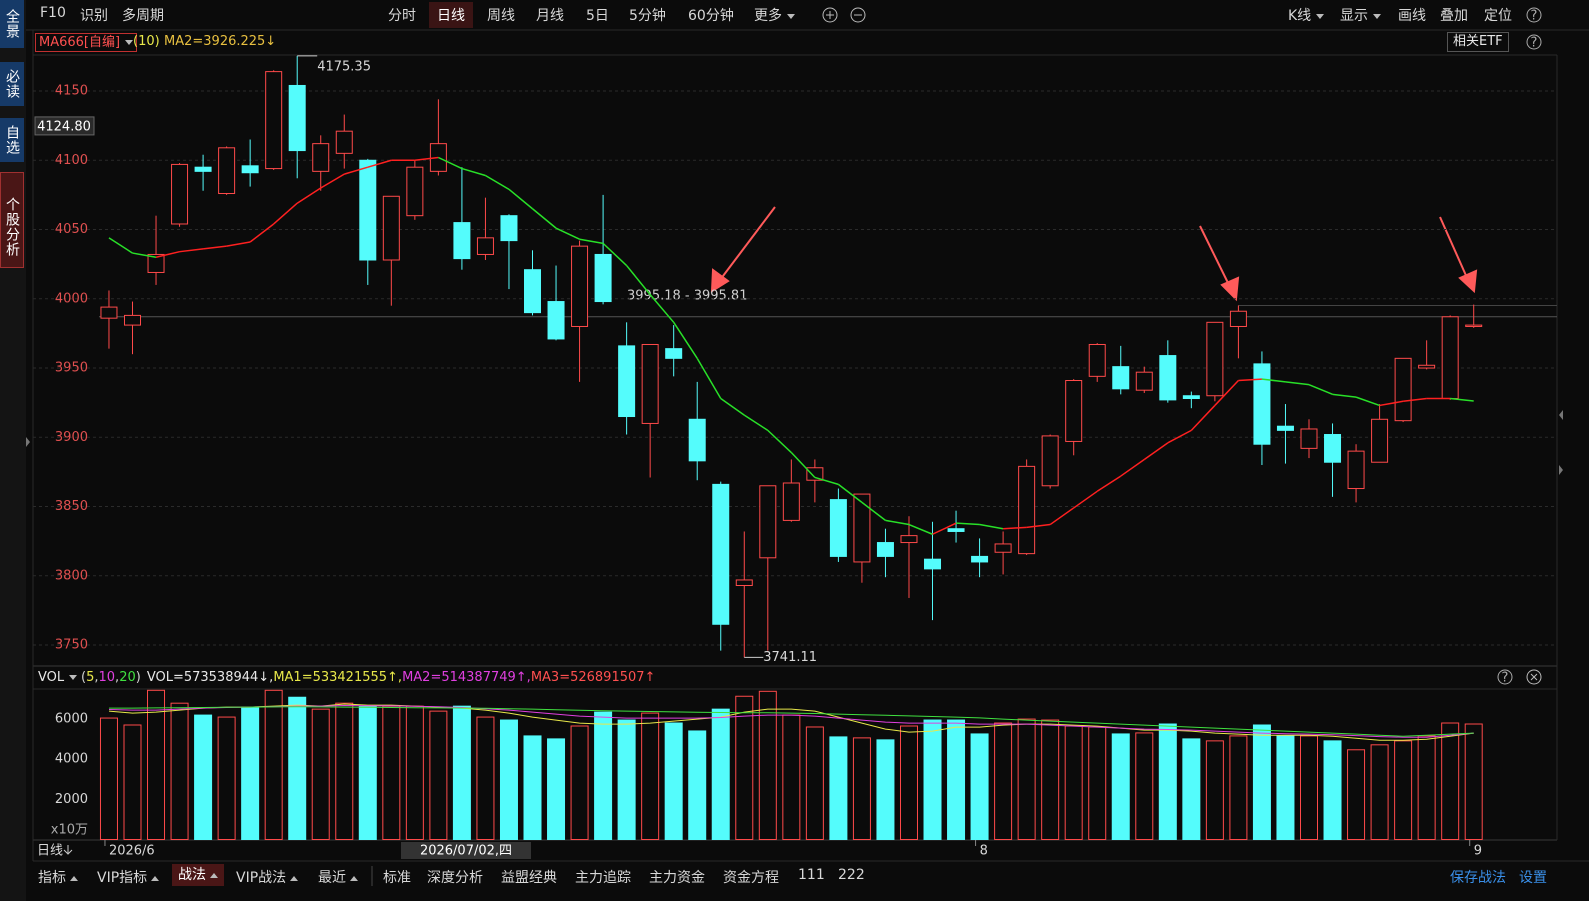 The image size is (1589, 901). What do you see at coordinates (86, 42) in the screenshot?
I see `indicator-name: MA666[自编]` at bounding box center [86, 42].